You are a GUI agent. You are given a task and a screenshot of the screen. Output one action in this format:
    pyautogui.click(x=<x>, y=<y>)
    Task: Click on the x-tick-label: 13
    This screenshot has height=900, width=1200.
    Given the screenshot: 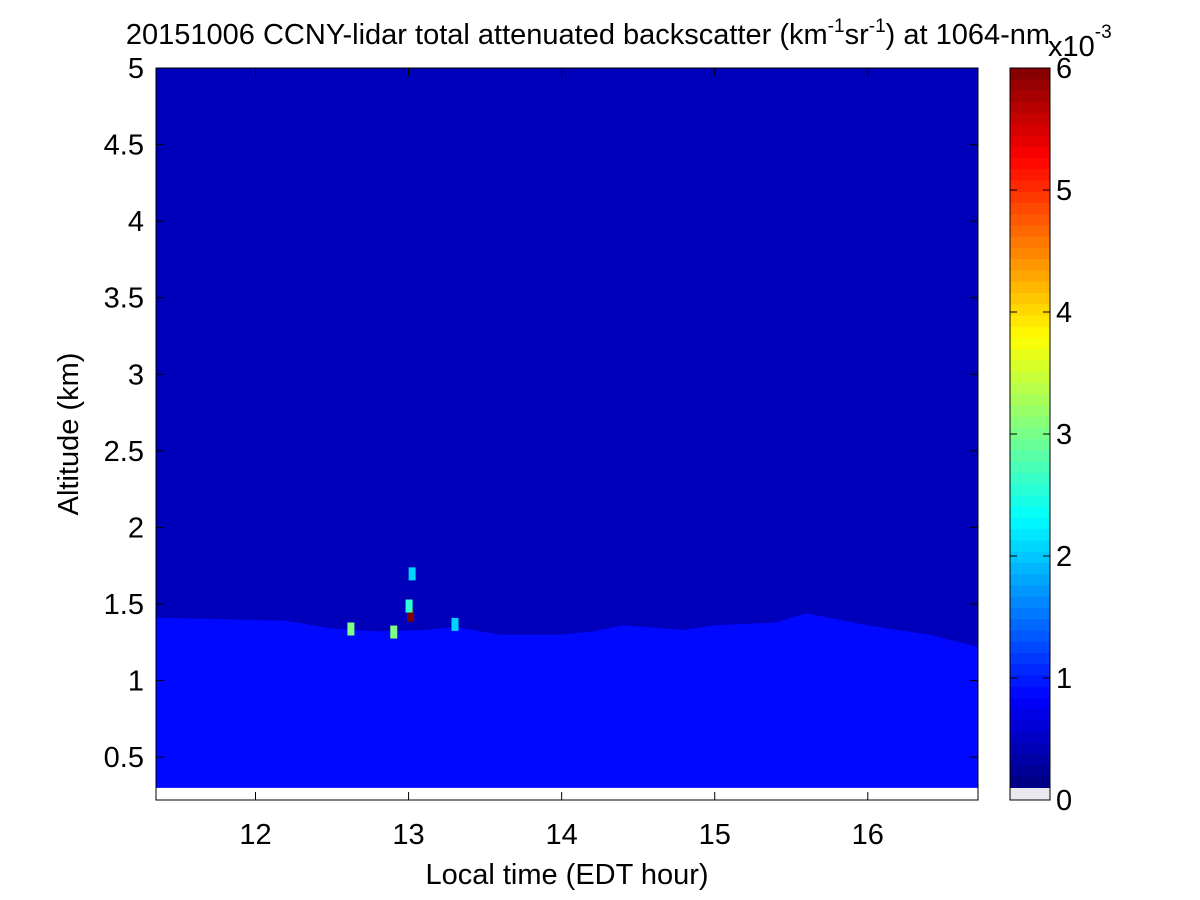 What is the action you would take?
    pyautogui.click(x=408, y=835)
    